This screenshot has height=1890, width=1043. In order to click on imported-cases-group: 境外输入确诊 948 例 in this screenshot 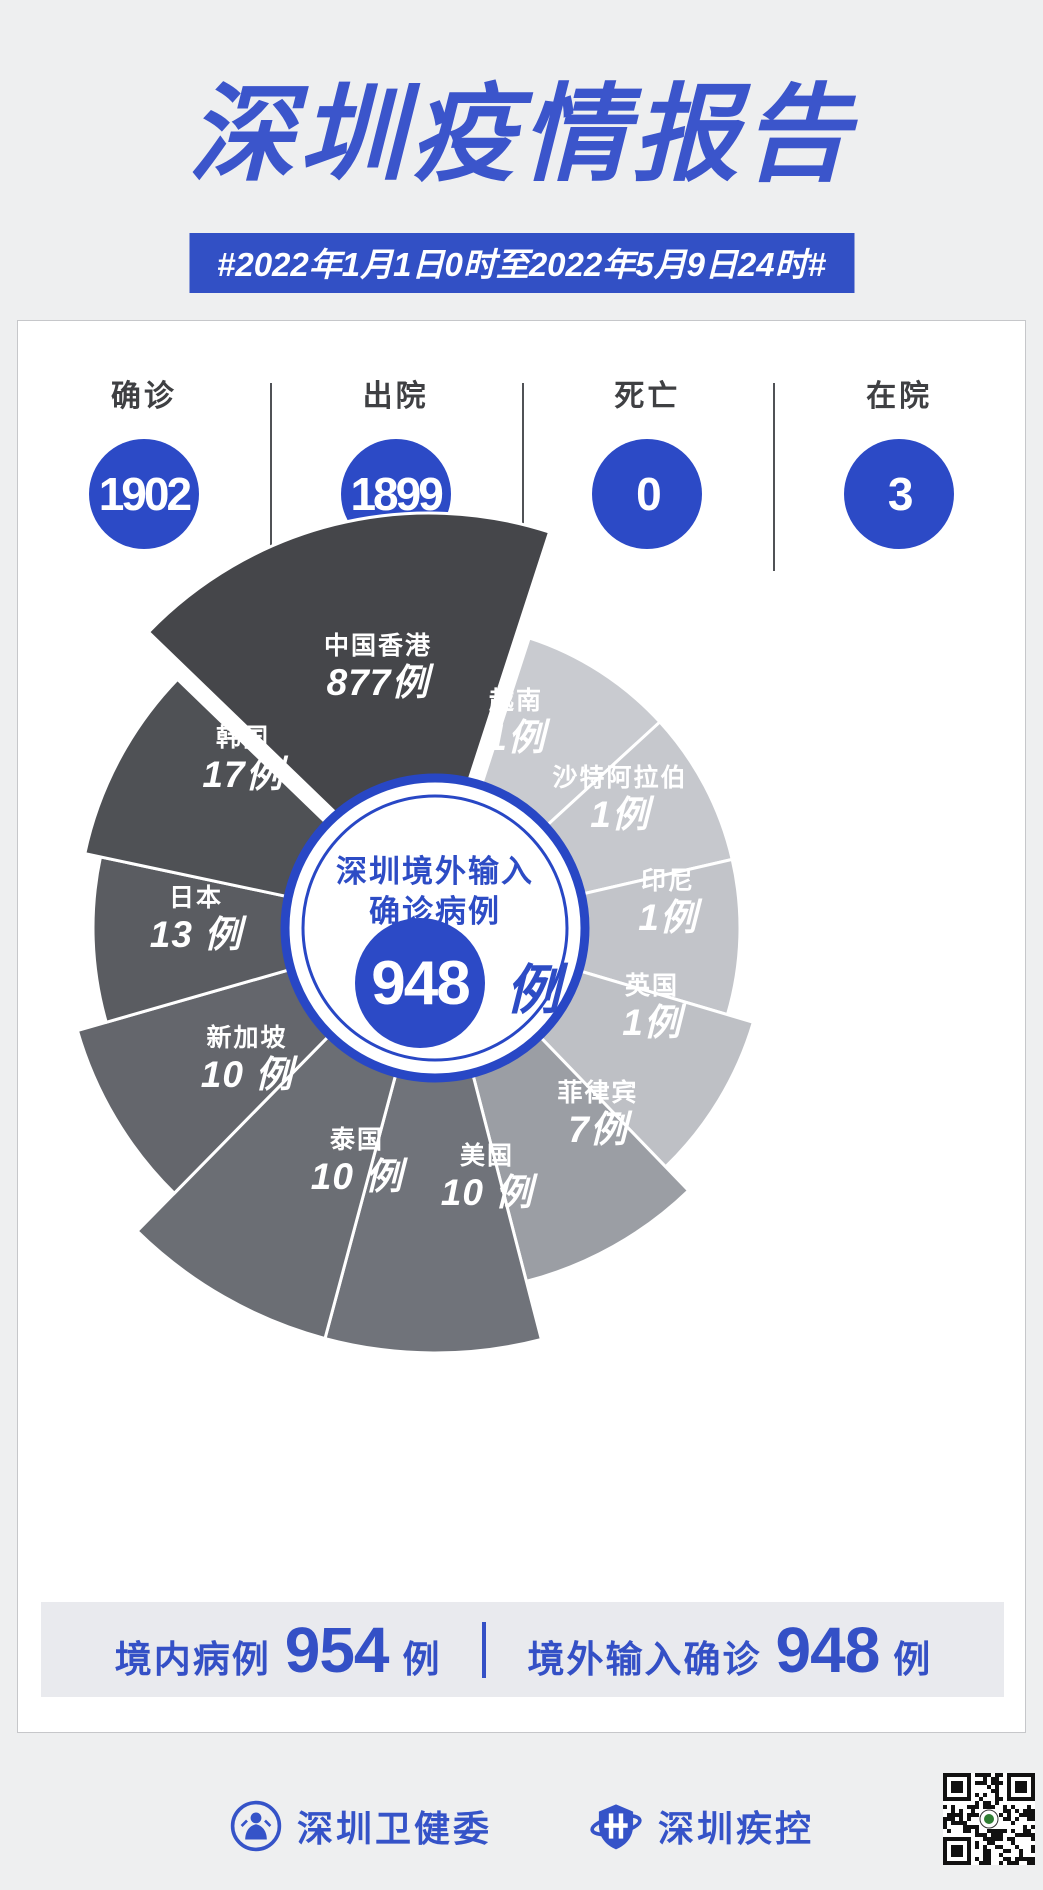, I will do `click(729, 1650)`.